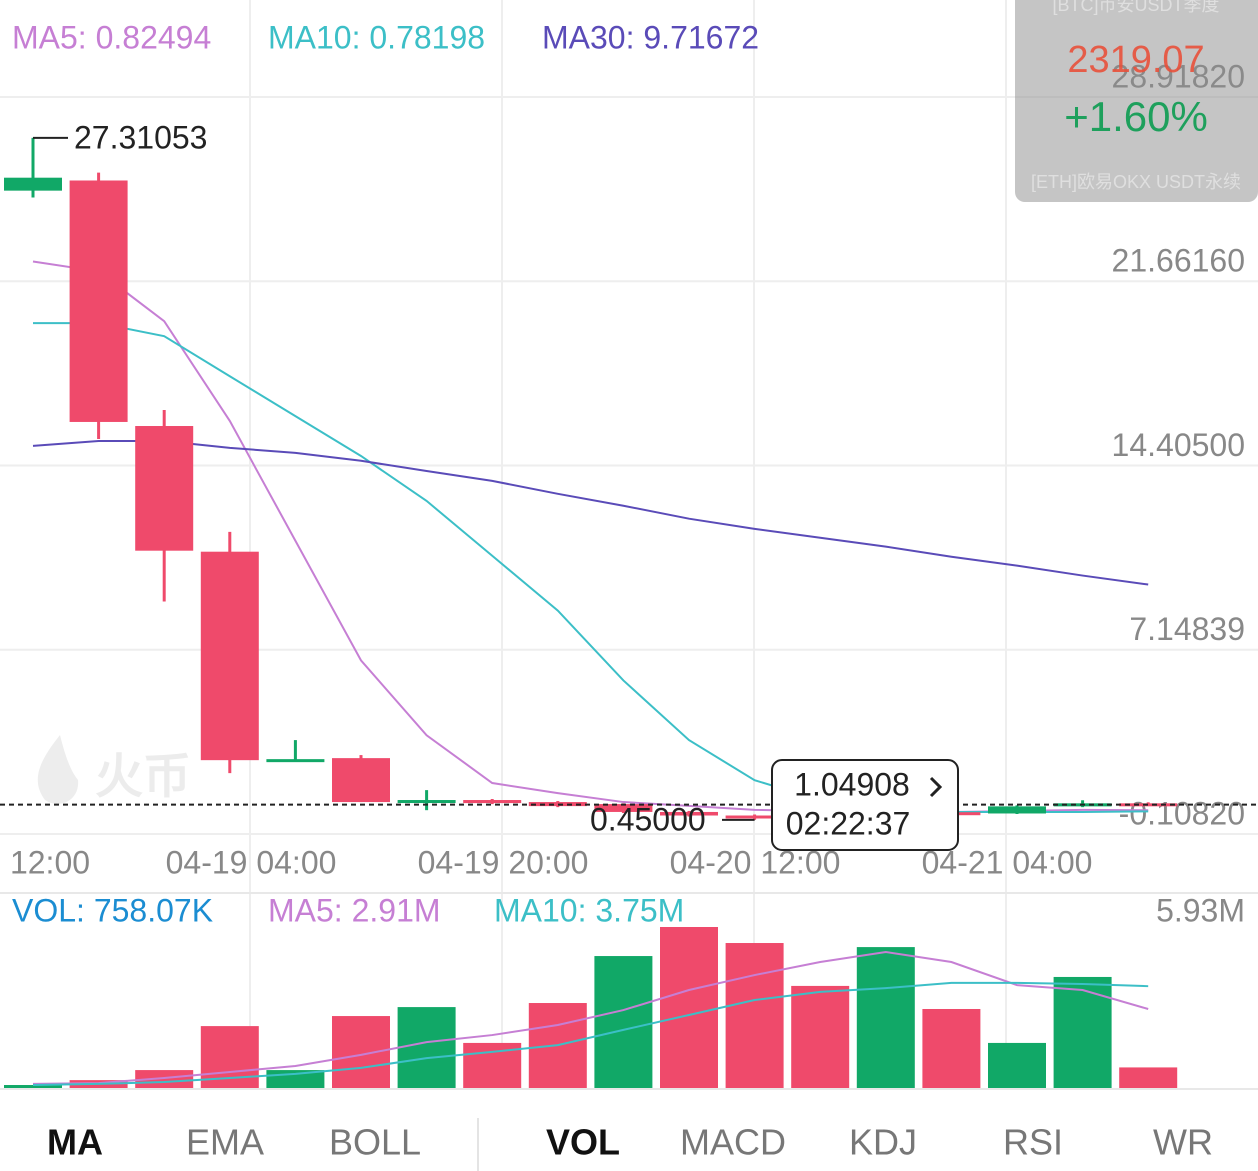 This screenshot has height=1171, width=1258. I want to click on indicator-tab: BOLL, so click(375, 1142).